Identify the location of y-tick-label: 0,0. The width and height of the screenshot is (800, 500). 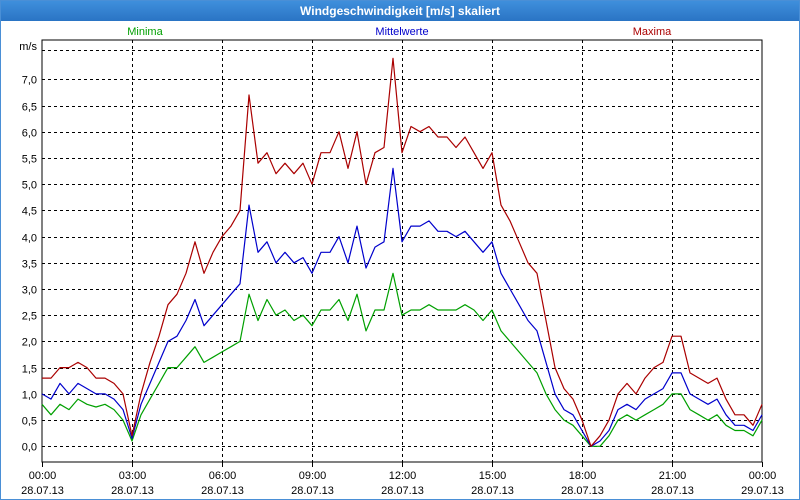
(29, 448).